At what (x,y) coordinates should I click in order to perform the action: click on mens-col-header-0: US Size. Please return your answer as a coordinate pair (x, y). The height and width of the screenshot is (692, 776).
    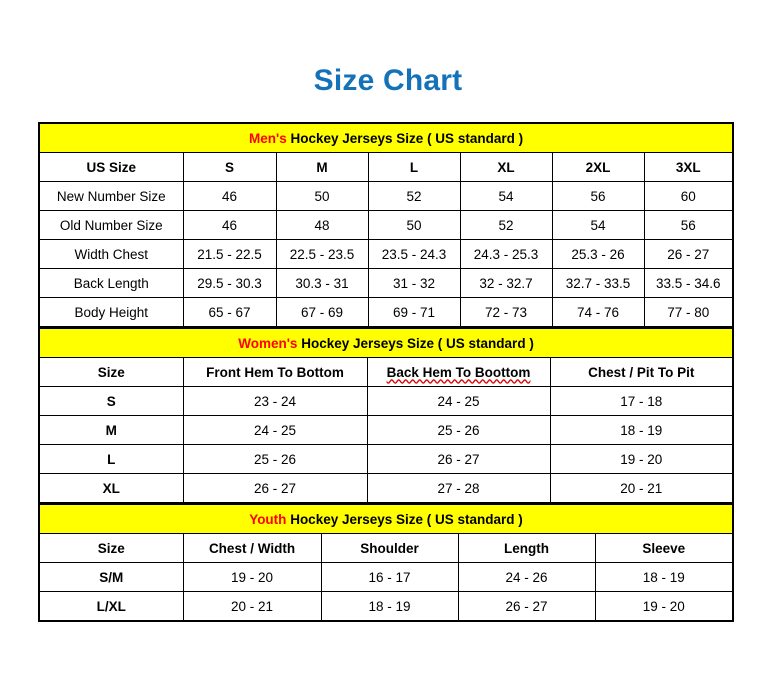
    Looking at the image, I should click on (111, 167).